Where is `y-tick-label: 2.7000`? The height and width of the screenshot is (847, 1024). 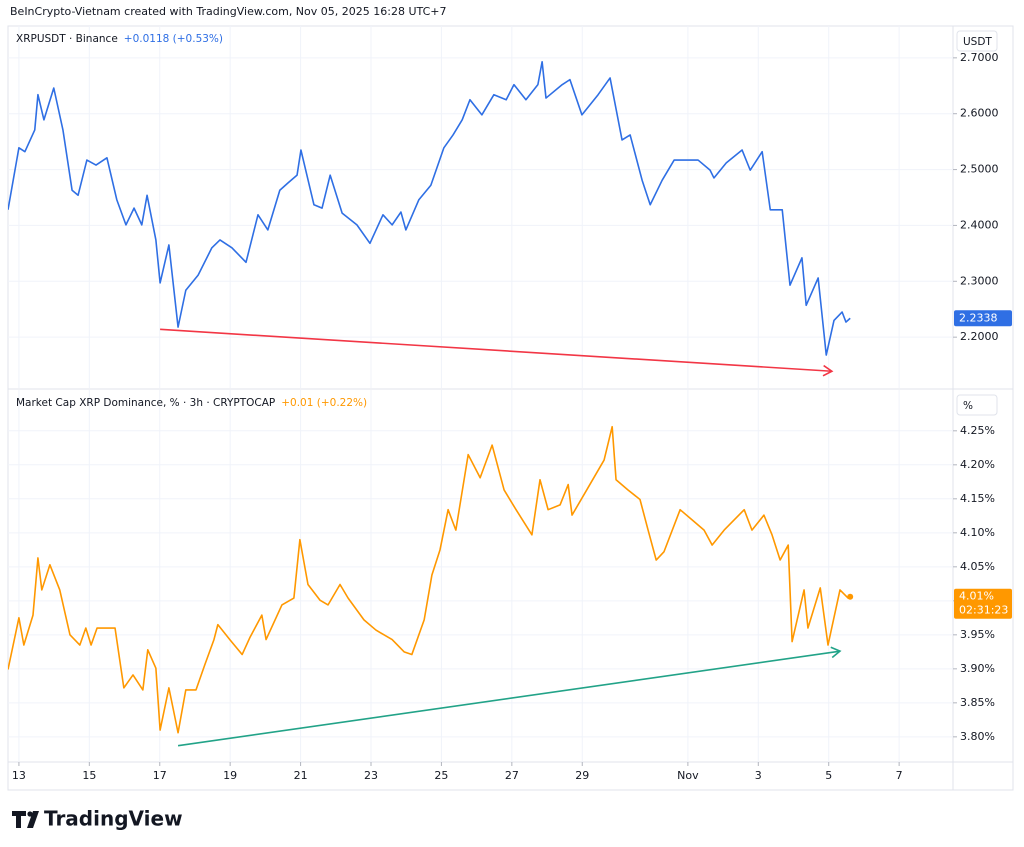
y-tick-label: 2.7000 is located at coordinates (979, 57).